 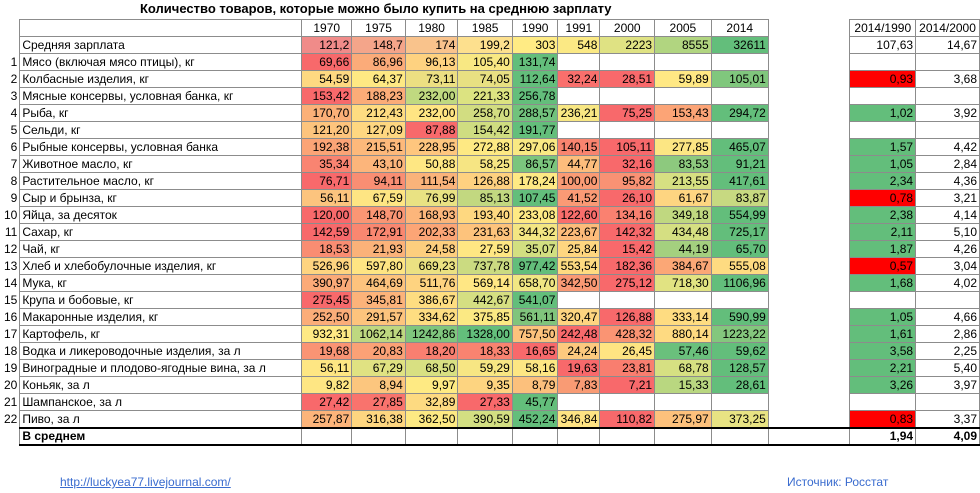 What do you see at coordinates (579, 385) in the screenshot?
I see `value-cell: 7,83` at bounding box center [579, 385].